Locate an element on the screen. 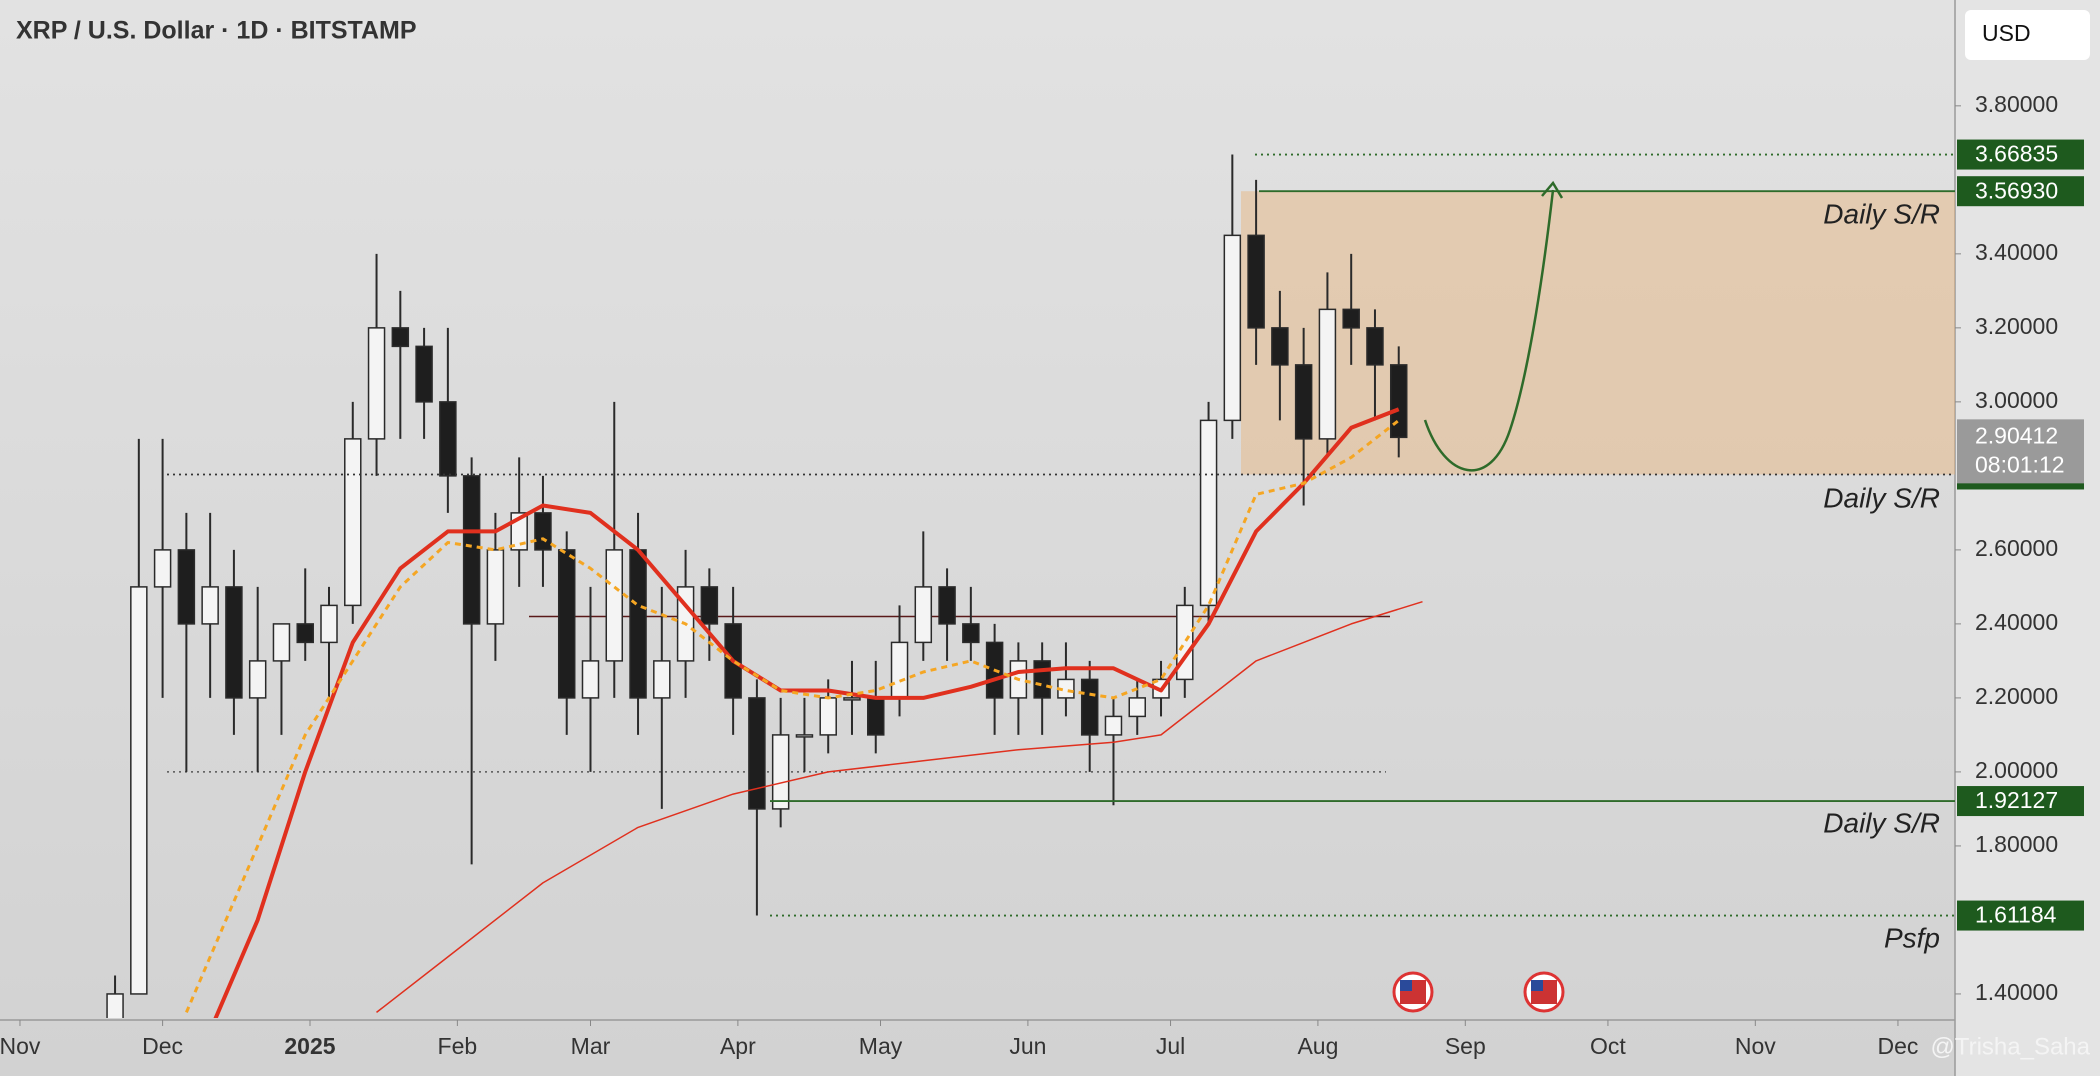 The image size is (2100, 1076). level-badge-label: 3.56930 is located at coordinates (2016, 190).